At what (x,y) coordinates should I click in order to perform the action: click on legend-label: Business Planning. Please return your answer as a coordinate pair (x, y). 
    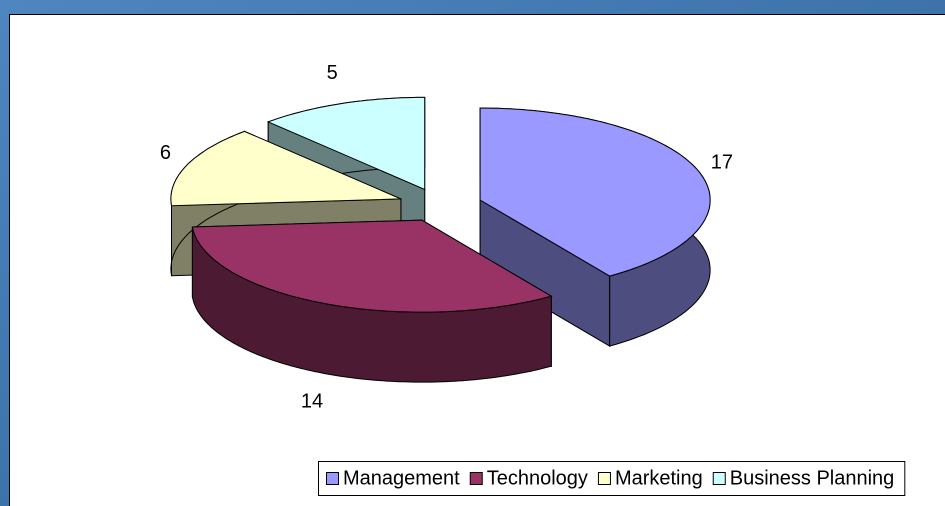
    Looking at the image, I should click on (812, 478).